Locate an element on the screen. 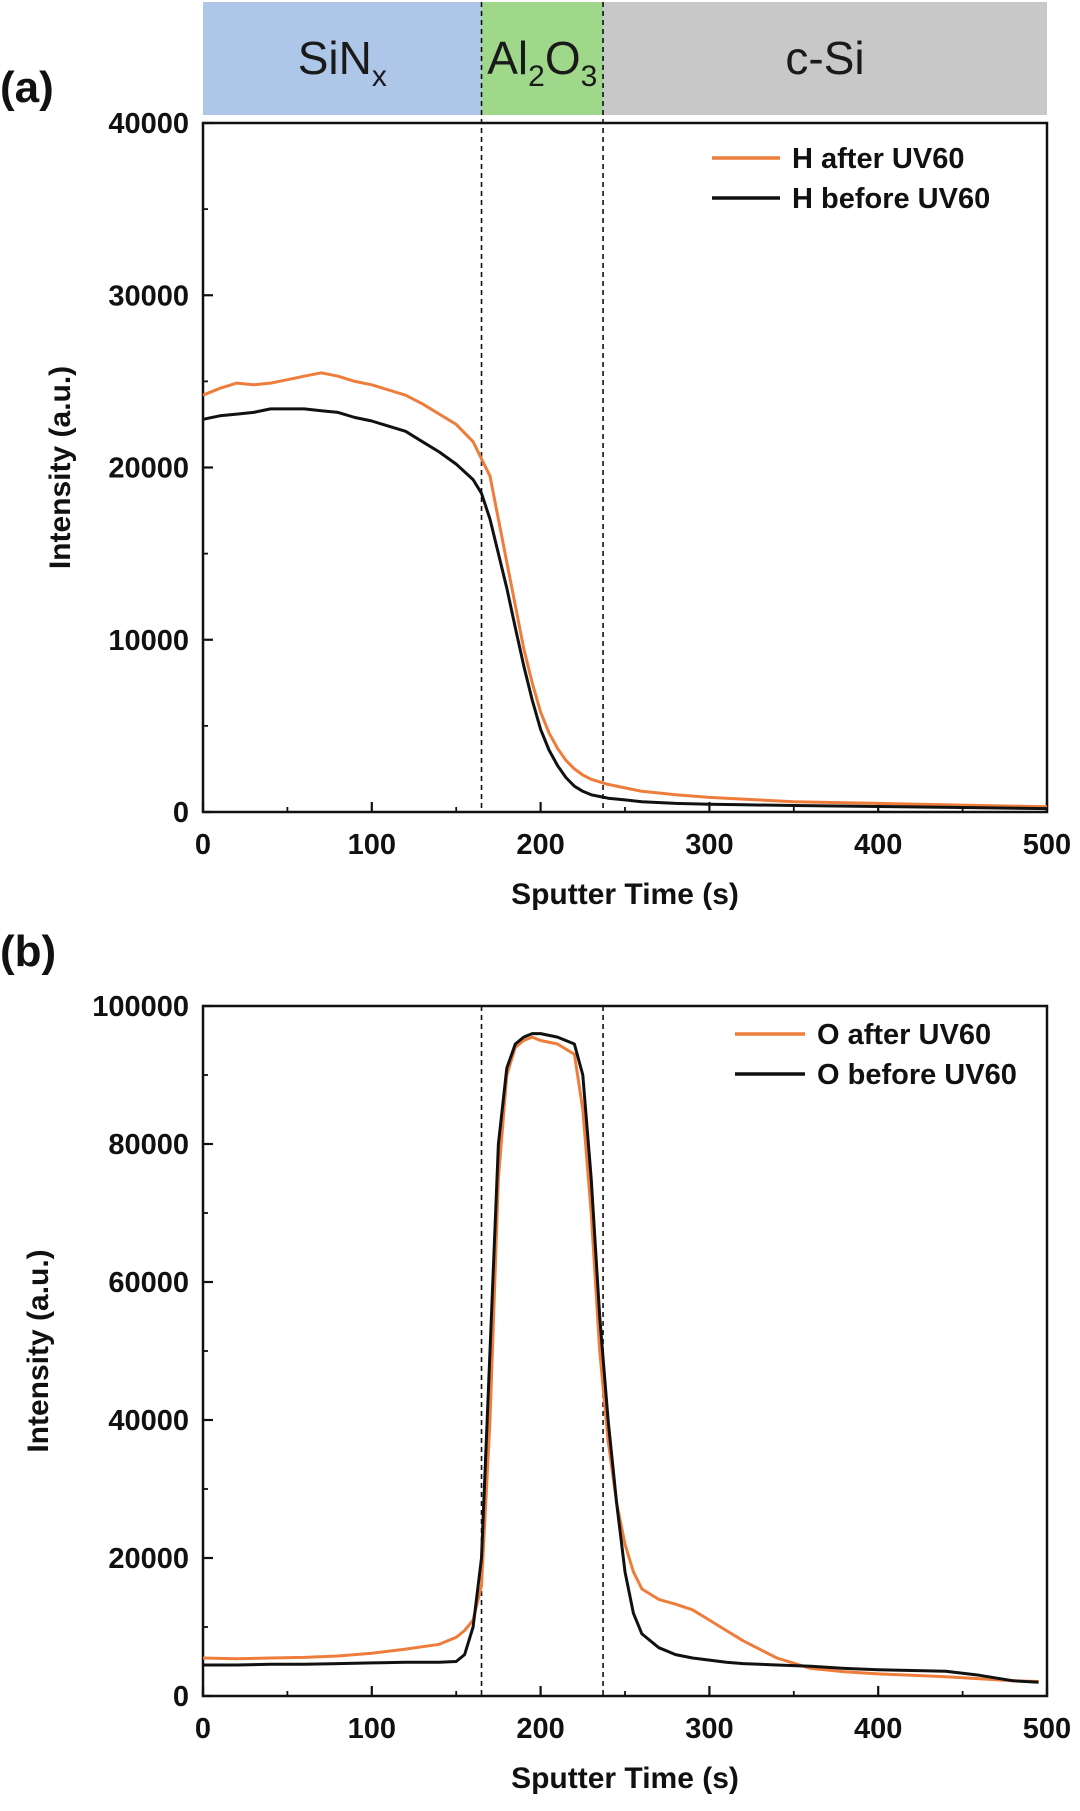  legend-entry-0: H after UV60 is located at coordinates (878, 159).